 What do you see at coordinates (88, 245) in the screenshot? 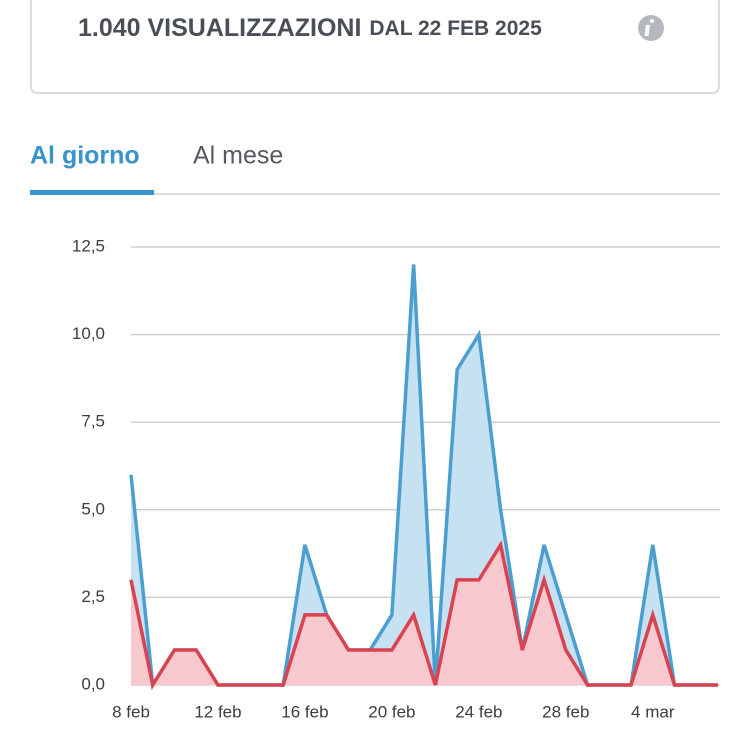
I see `y-tick-label: 12,5` at bounding box center [88, 245].